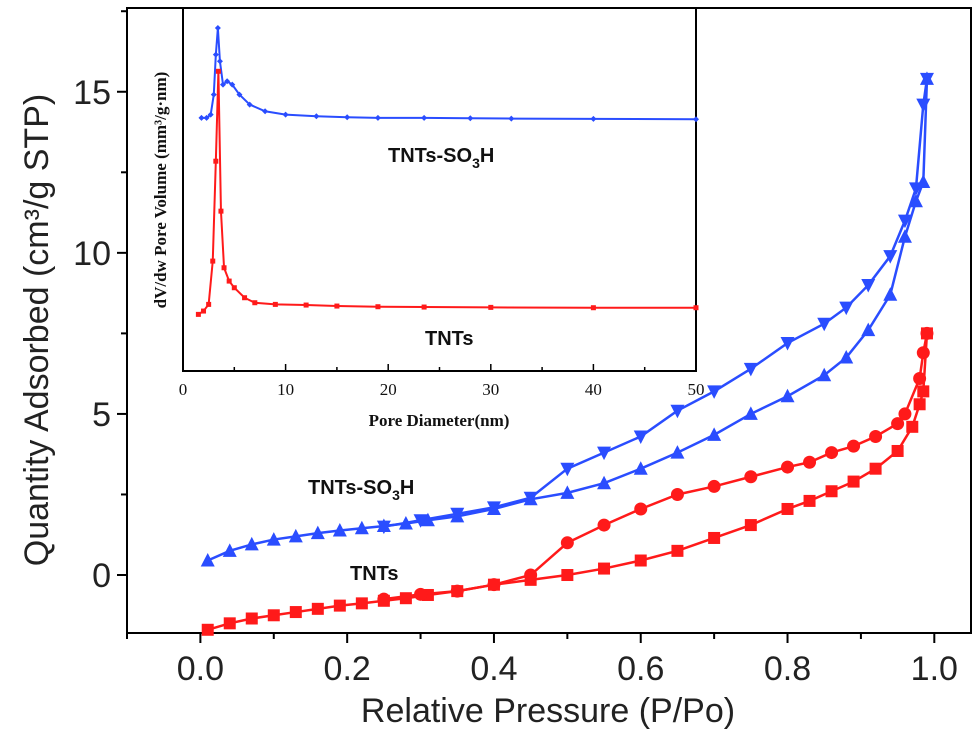 This screenshot has height=739, width=979. What do you see at coordinates (101, 415) in the screenshot?
I see `main-y-tick-label: 5` at bounding box center [101, 415].